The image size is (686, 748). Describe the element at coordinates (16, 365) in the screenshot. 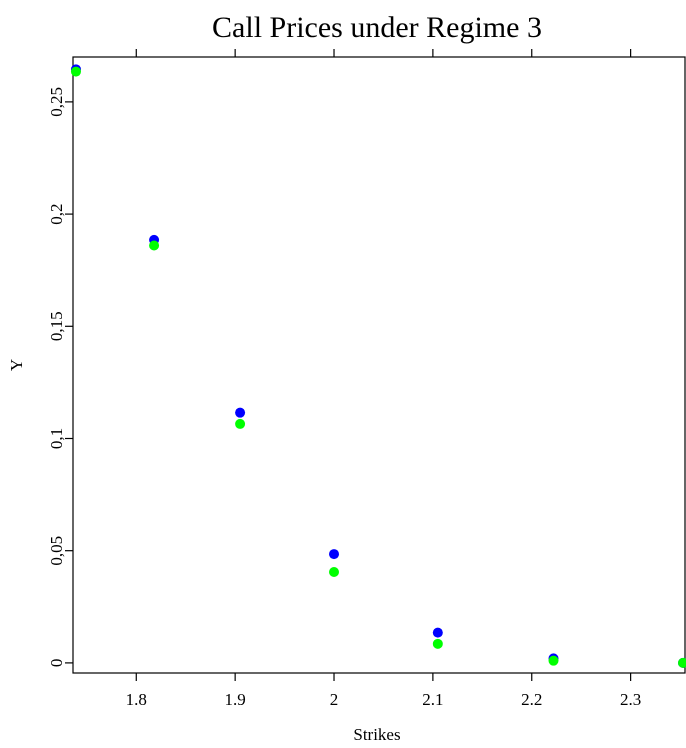

I see `y-axis-label: Y` at that location.